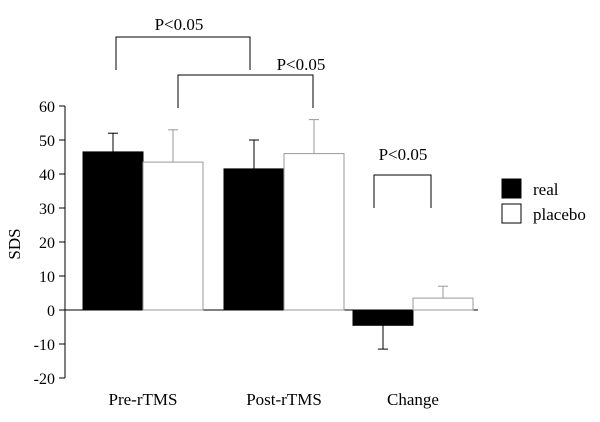 Image resolution: width=600 pixels, height=422 pixels. I want to click on bar-placebo-pre-rtms, so click(173, 236).